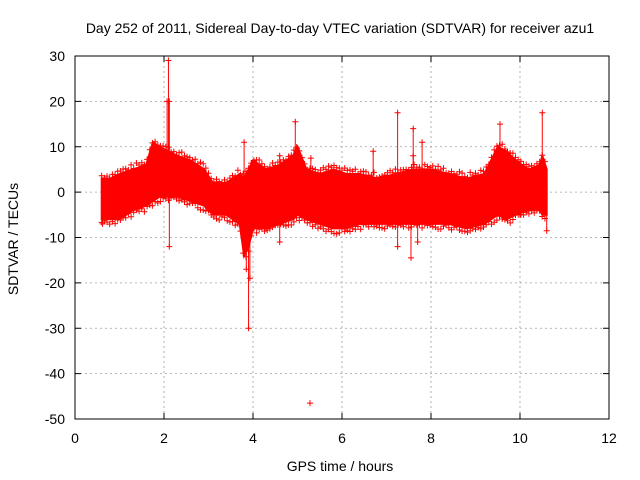  Describe the element at coordinates (55, 374) in the screenshot. I see `y-tick-label: -40` at that location.